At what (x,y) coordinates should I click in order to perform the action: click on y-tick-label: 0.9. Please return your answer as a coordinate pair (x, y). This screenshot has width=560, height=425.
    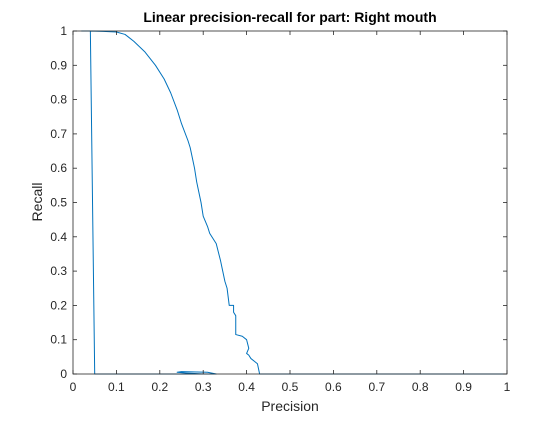
    Looking at the image, I should click on (58, 65).